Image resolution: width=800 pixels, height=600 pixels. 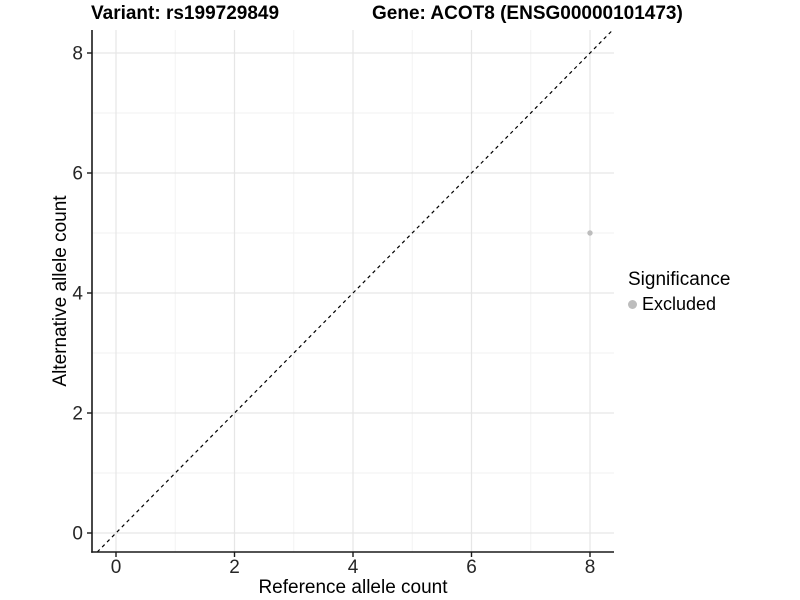 I want to click on legend-title: Significance, so click(x=679, y=279).